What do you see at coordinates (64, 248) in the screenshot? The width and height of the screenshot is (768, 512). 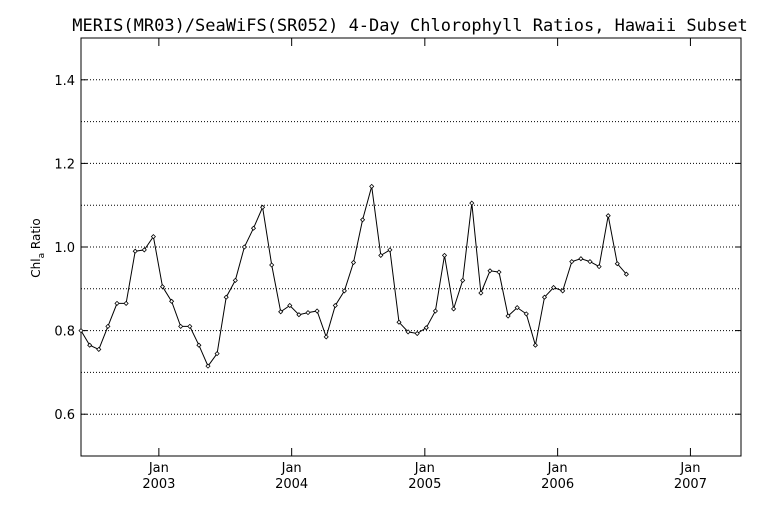 I see `y-tick-label: 1.0` at bounding box center [64, 248].